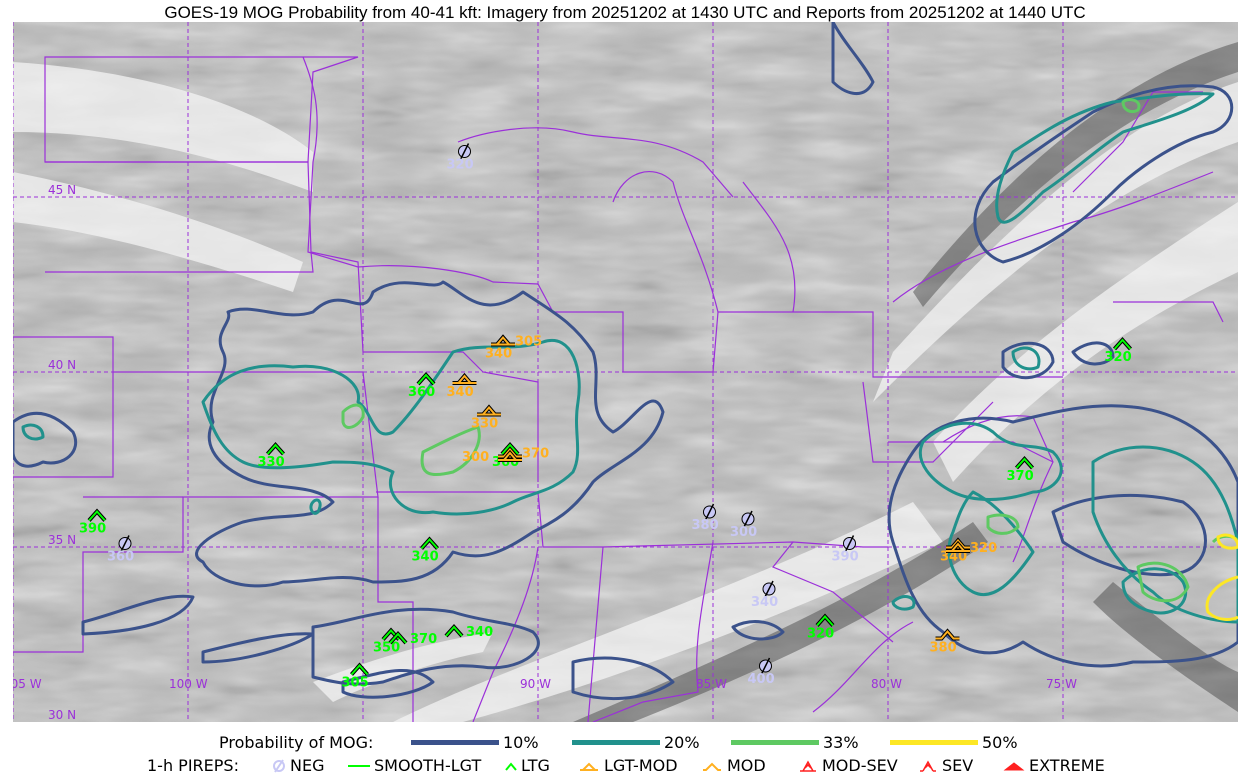 This screenshot has width=1250, height=782. Describe the element at coordinates (928, 765) in the screenshot. I see `sev-icon` at that location.